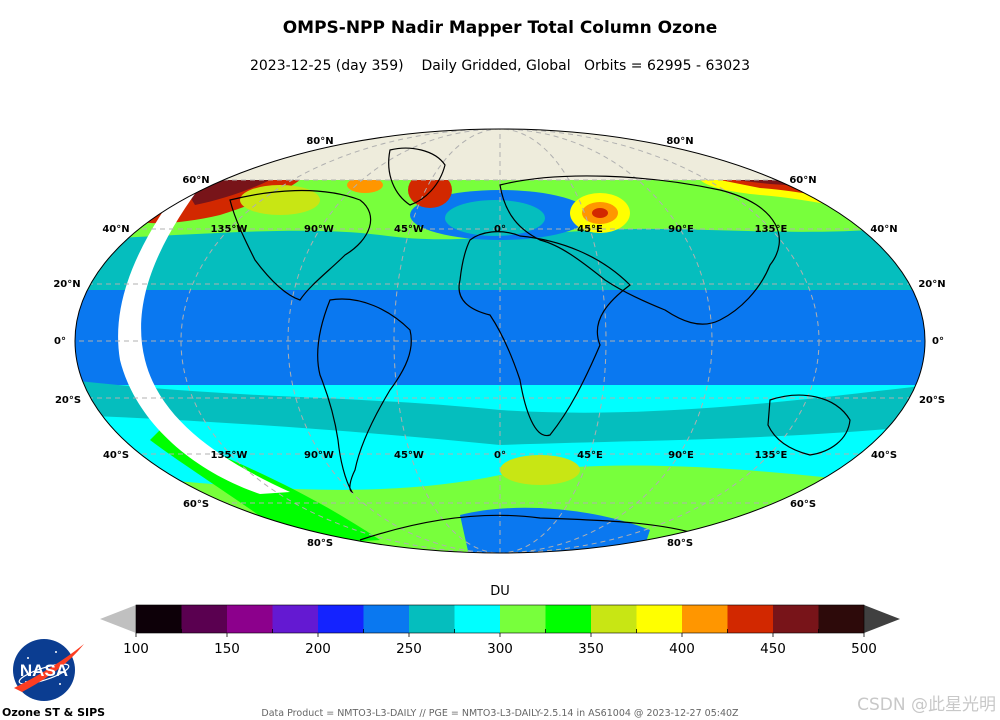  Describe the element at coordinates (195, 180) in the screenshot. I see `lat-label-left: 60°N` at that location.